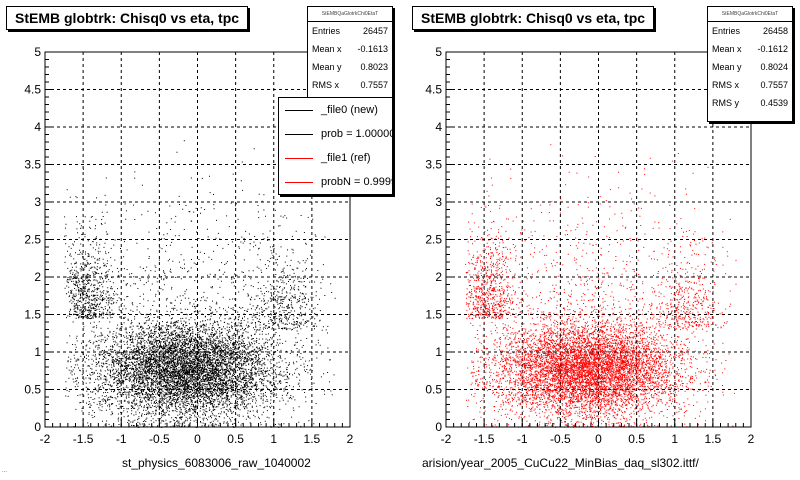 This screenshot has width=800, height=480. I want to click on stats-value: 0.4539, so click(774, 103).